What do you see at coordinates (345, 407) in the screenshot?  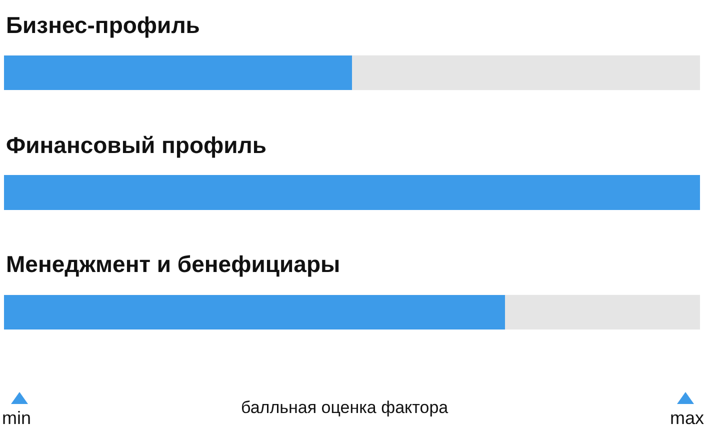 I see `x-axis-title: балльная оценка фактора` at bounding box center [345, 407].